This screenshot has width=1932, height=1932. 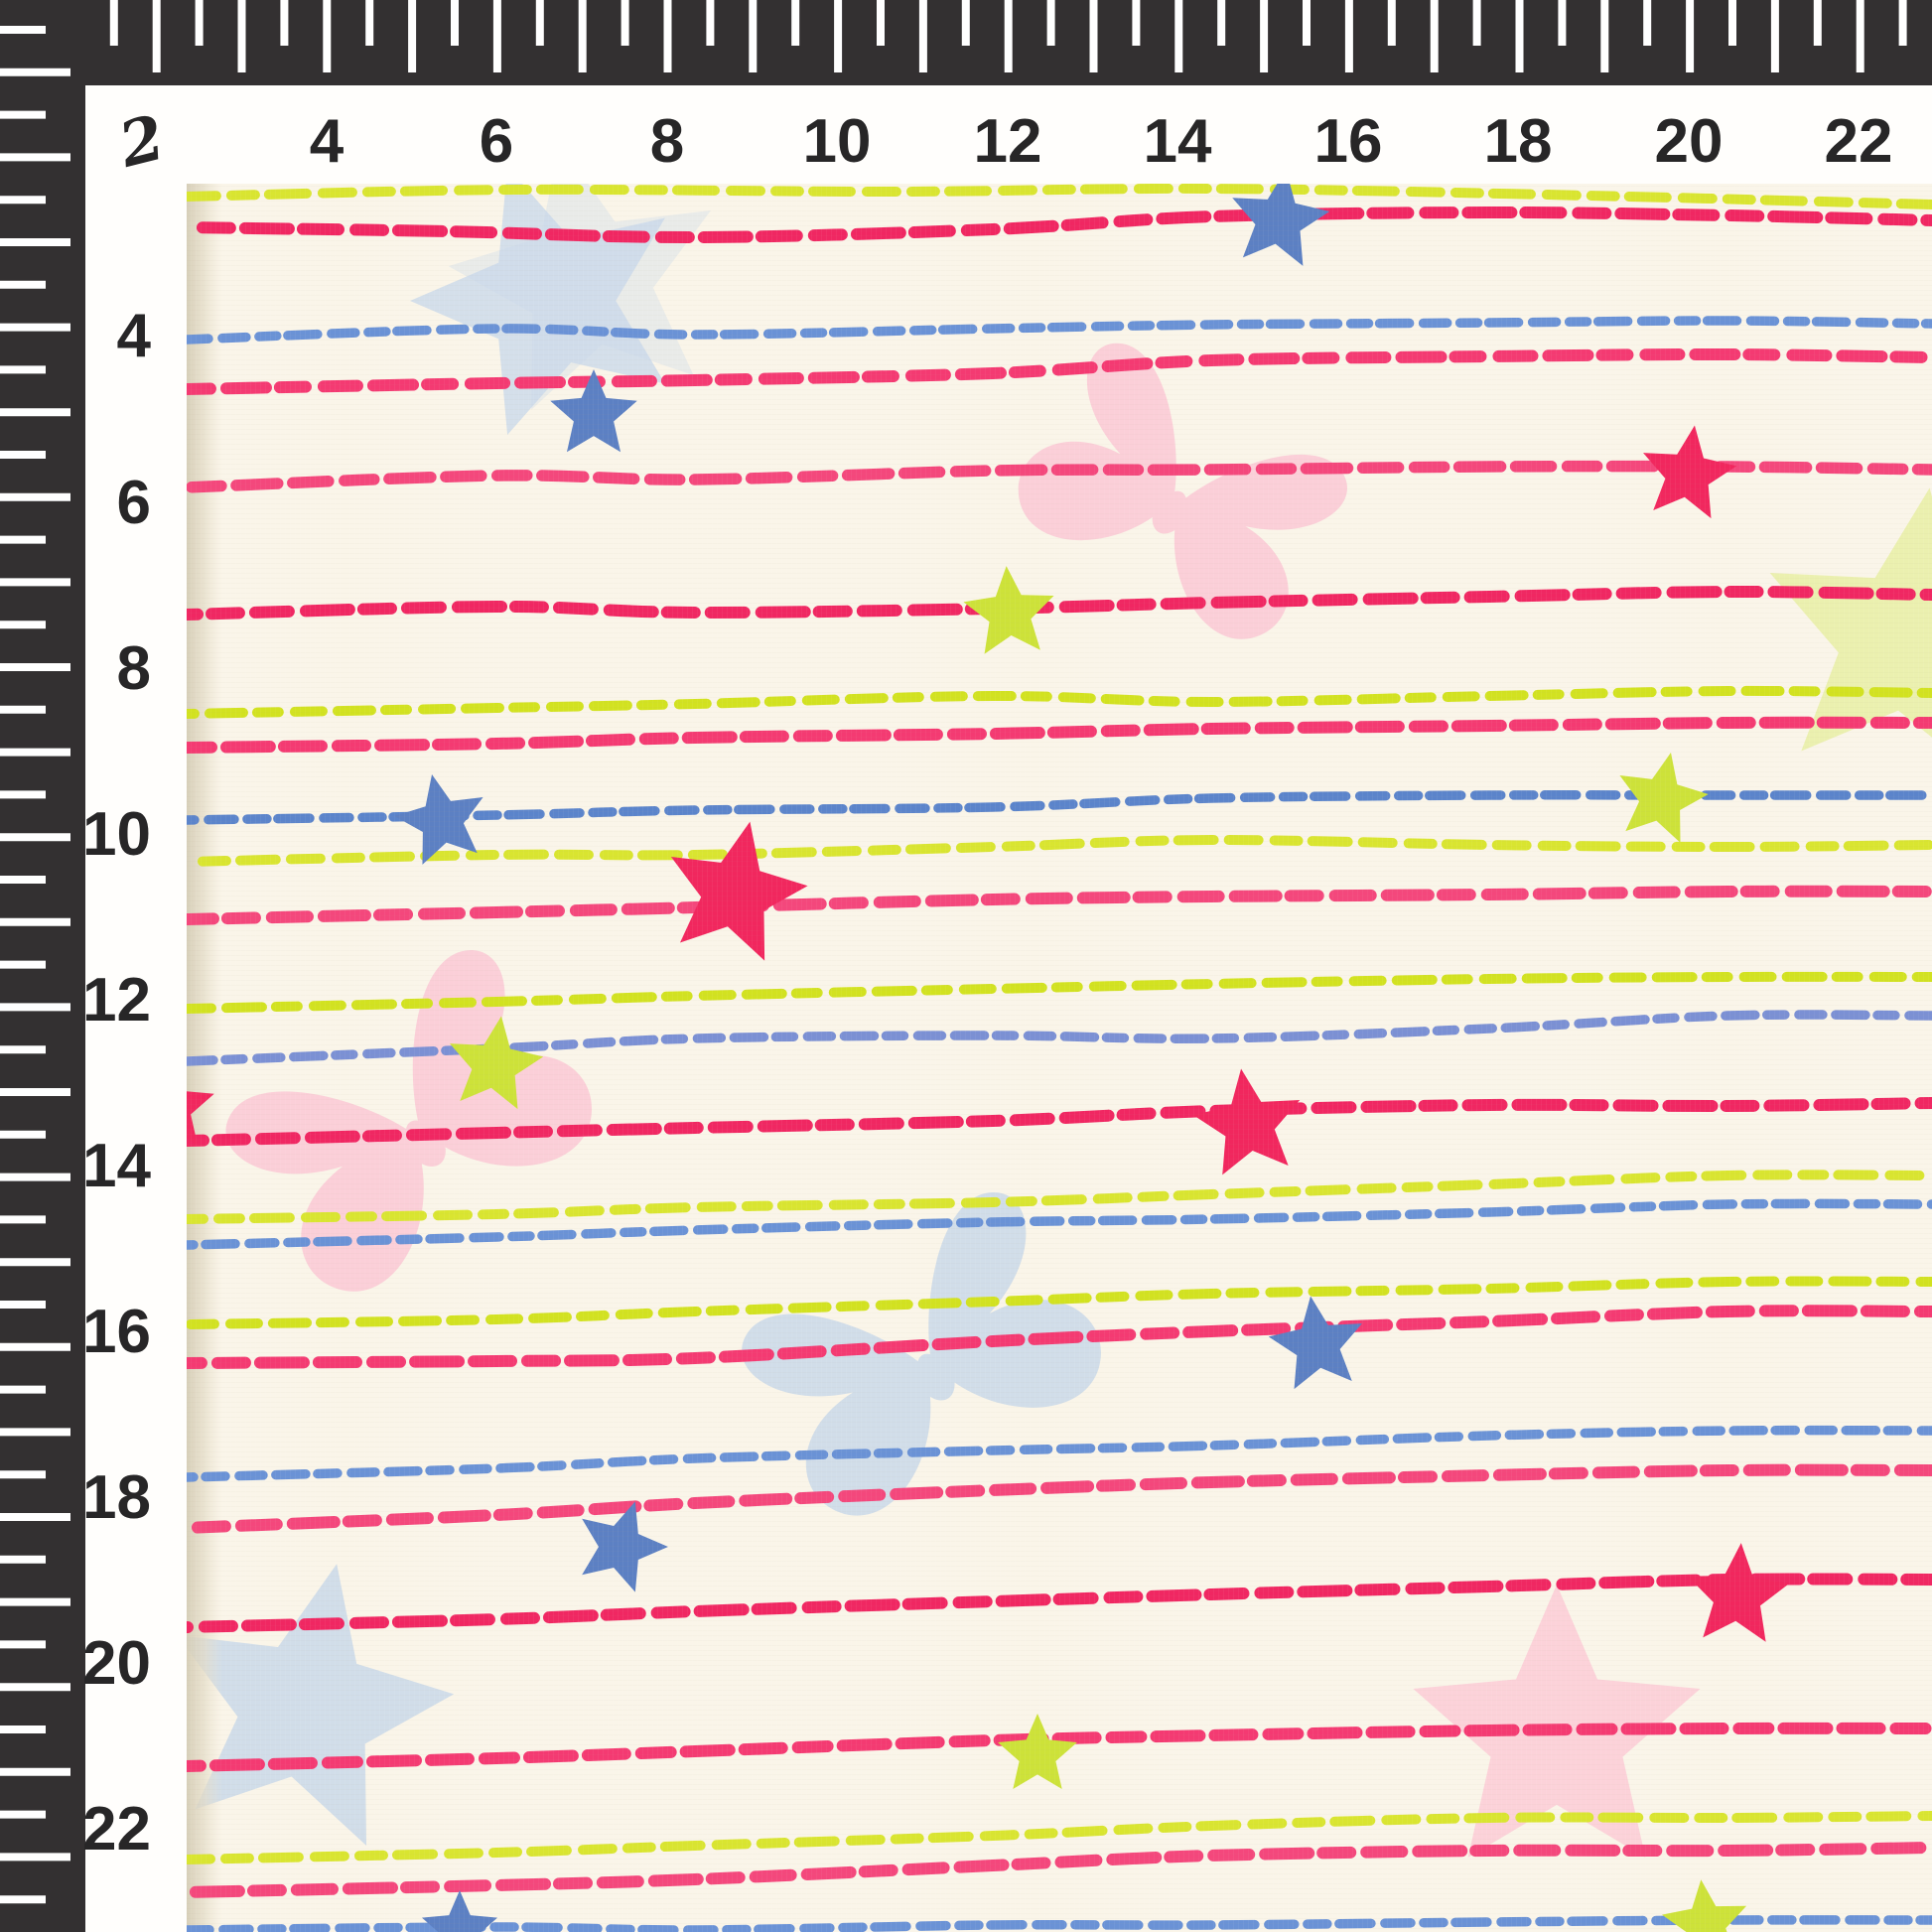 I want to click on ruler-number-label: 2, so click(x=141, y=142).